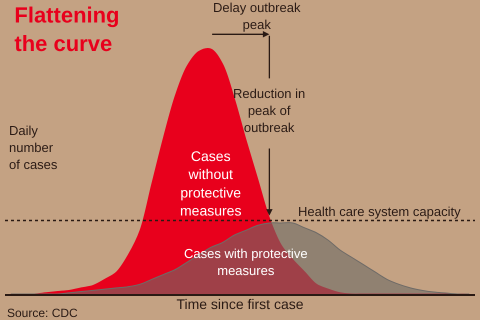  What do you see at coordinates (269, 110) in the screenshot?
I see `annotation: Reduction in peak of outbreak` at bounding box center [269, 110].